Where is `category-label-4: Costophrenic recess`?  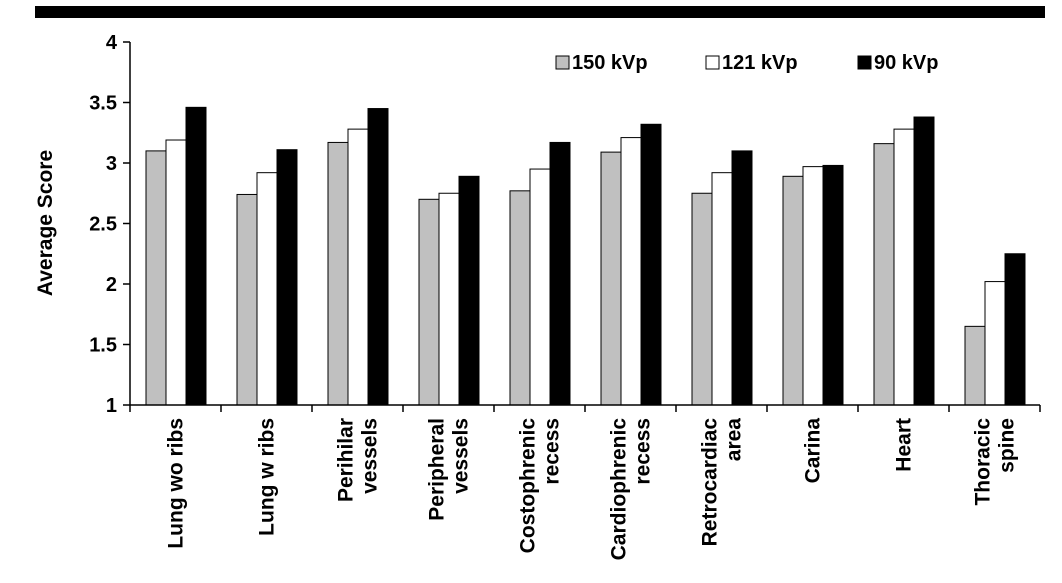 category-label-4: Costophrenic recess is located at coordinates (540, 486).